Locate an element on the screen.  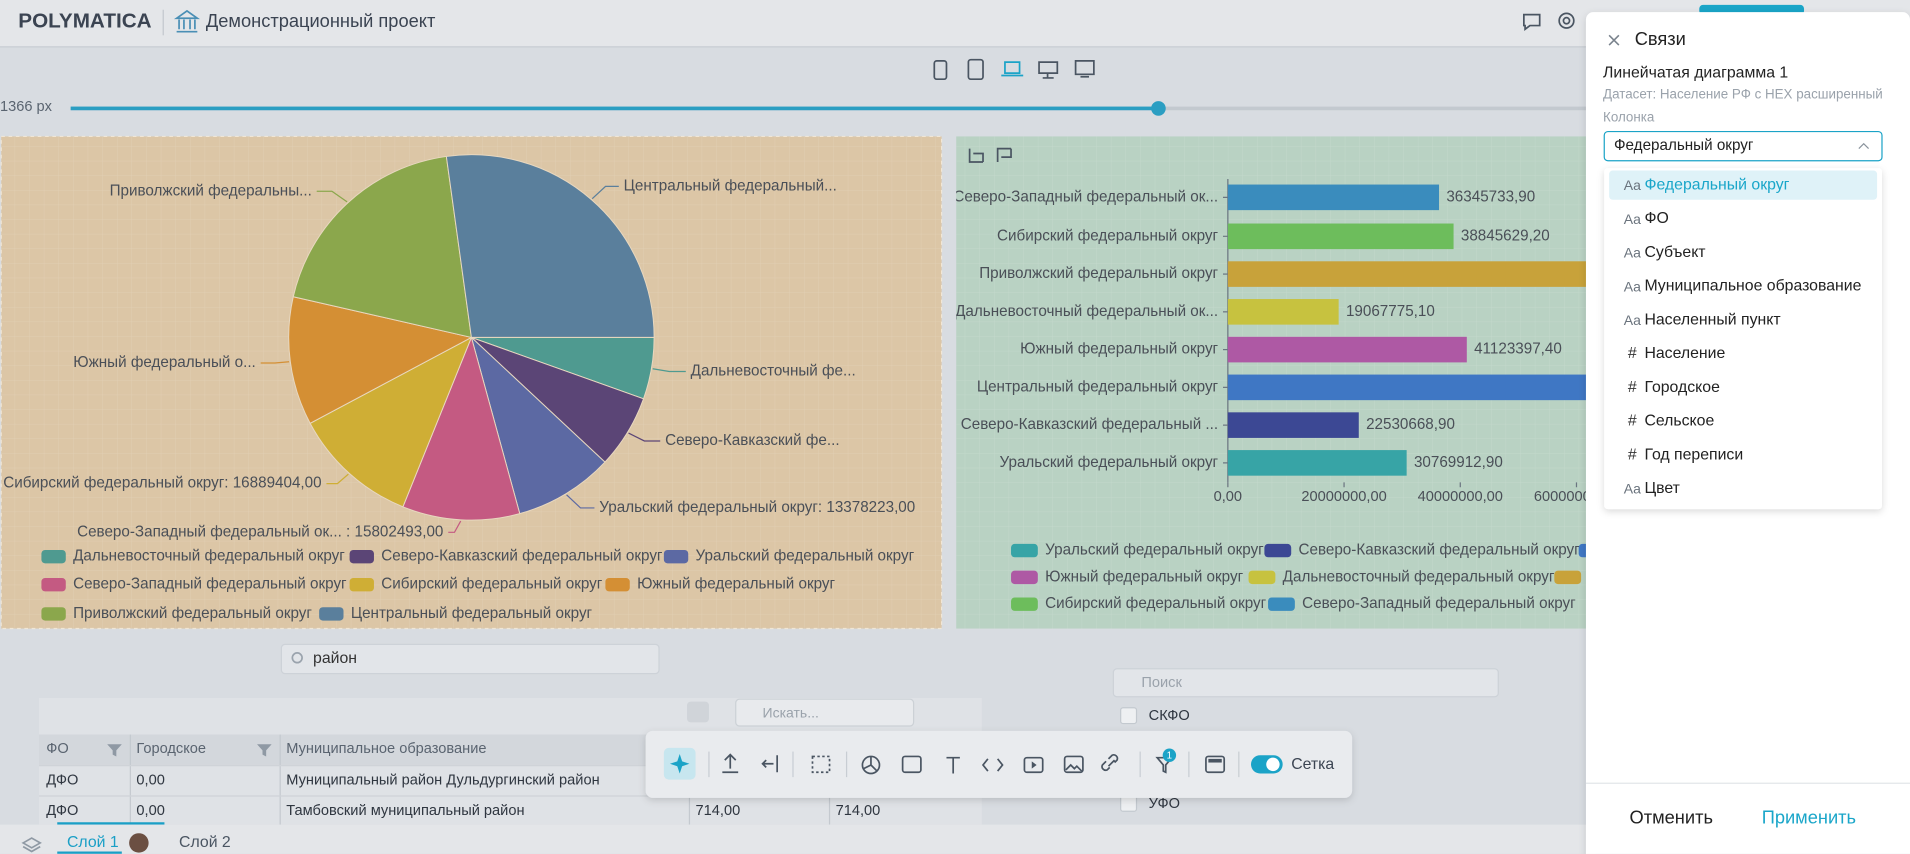
search-value: район is located at coordinates (335, 658).